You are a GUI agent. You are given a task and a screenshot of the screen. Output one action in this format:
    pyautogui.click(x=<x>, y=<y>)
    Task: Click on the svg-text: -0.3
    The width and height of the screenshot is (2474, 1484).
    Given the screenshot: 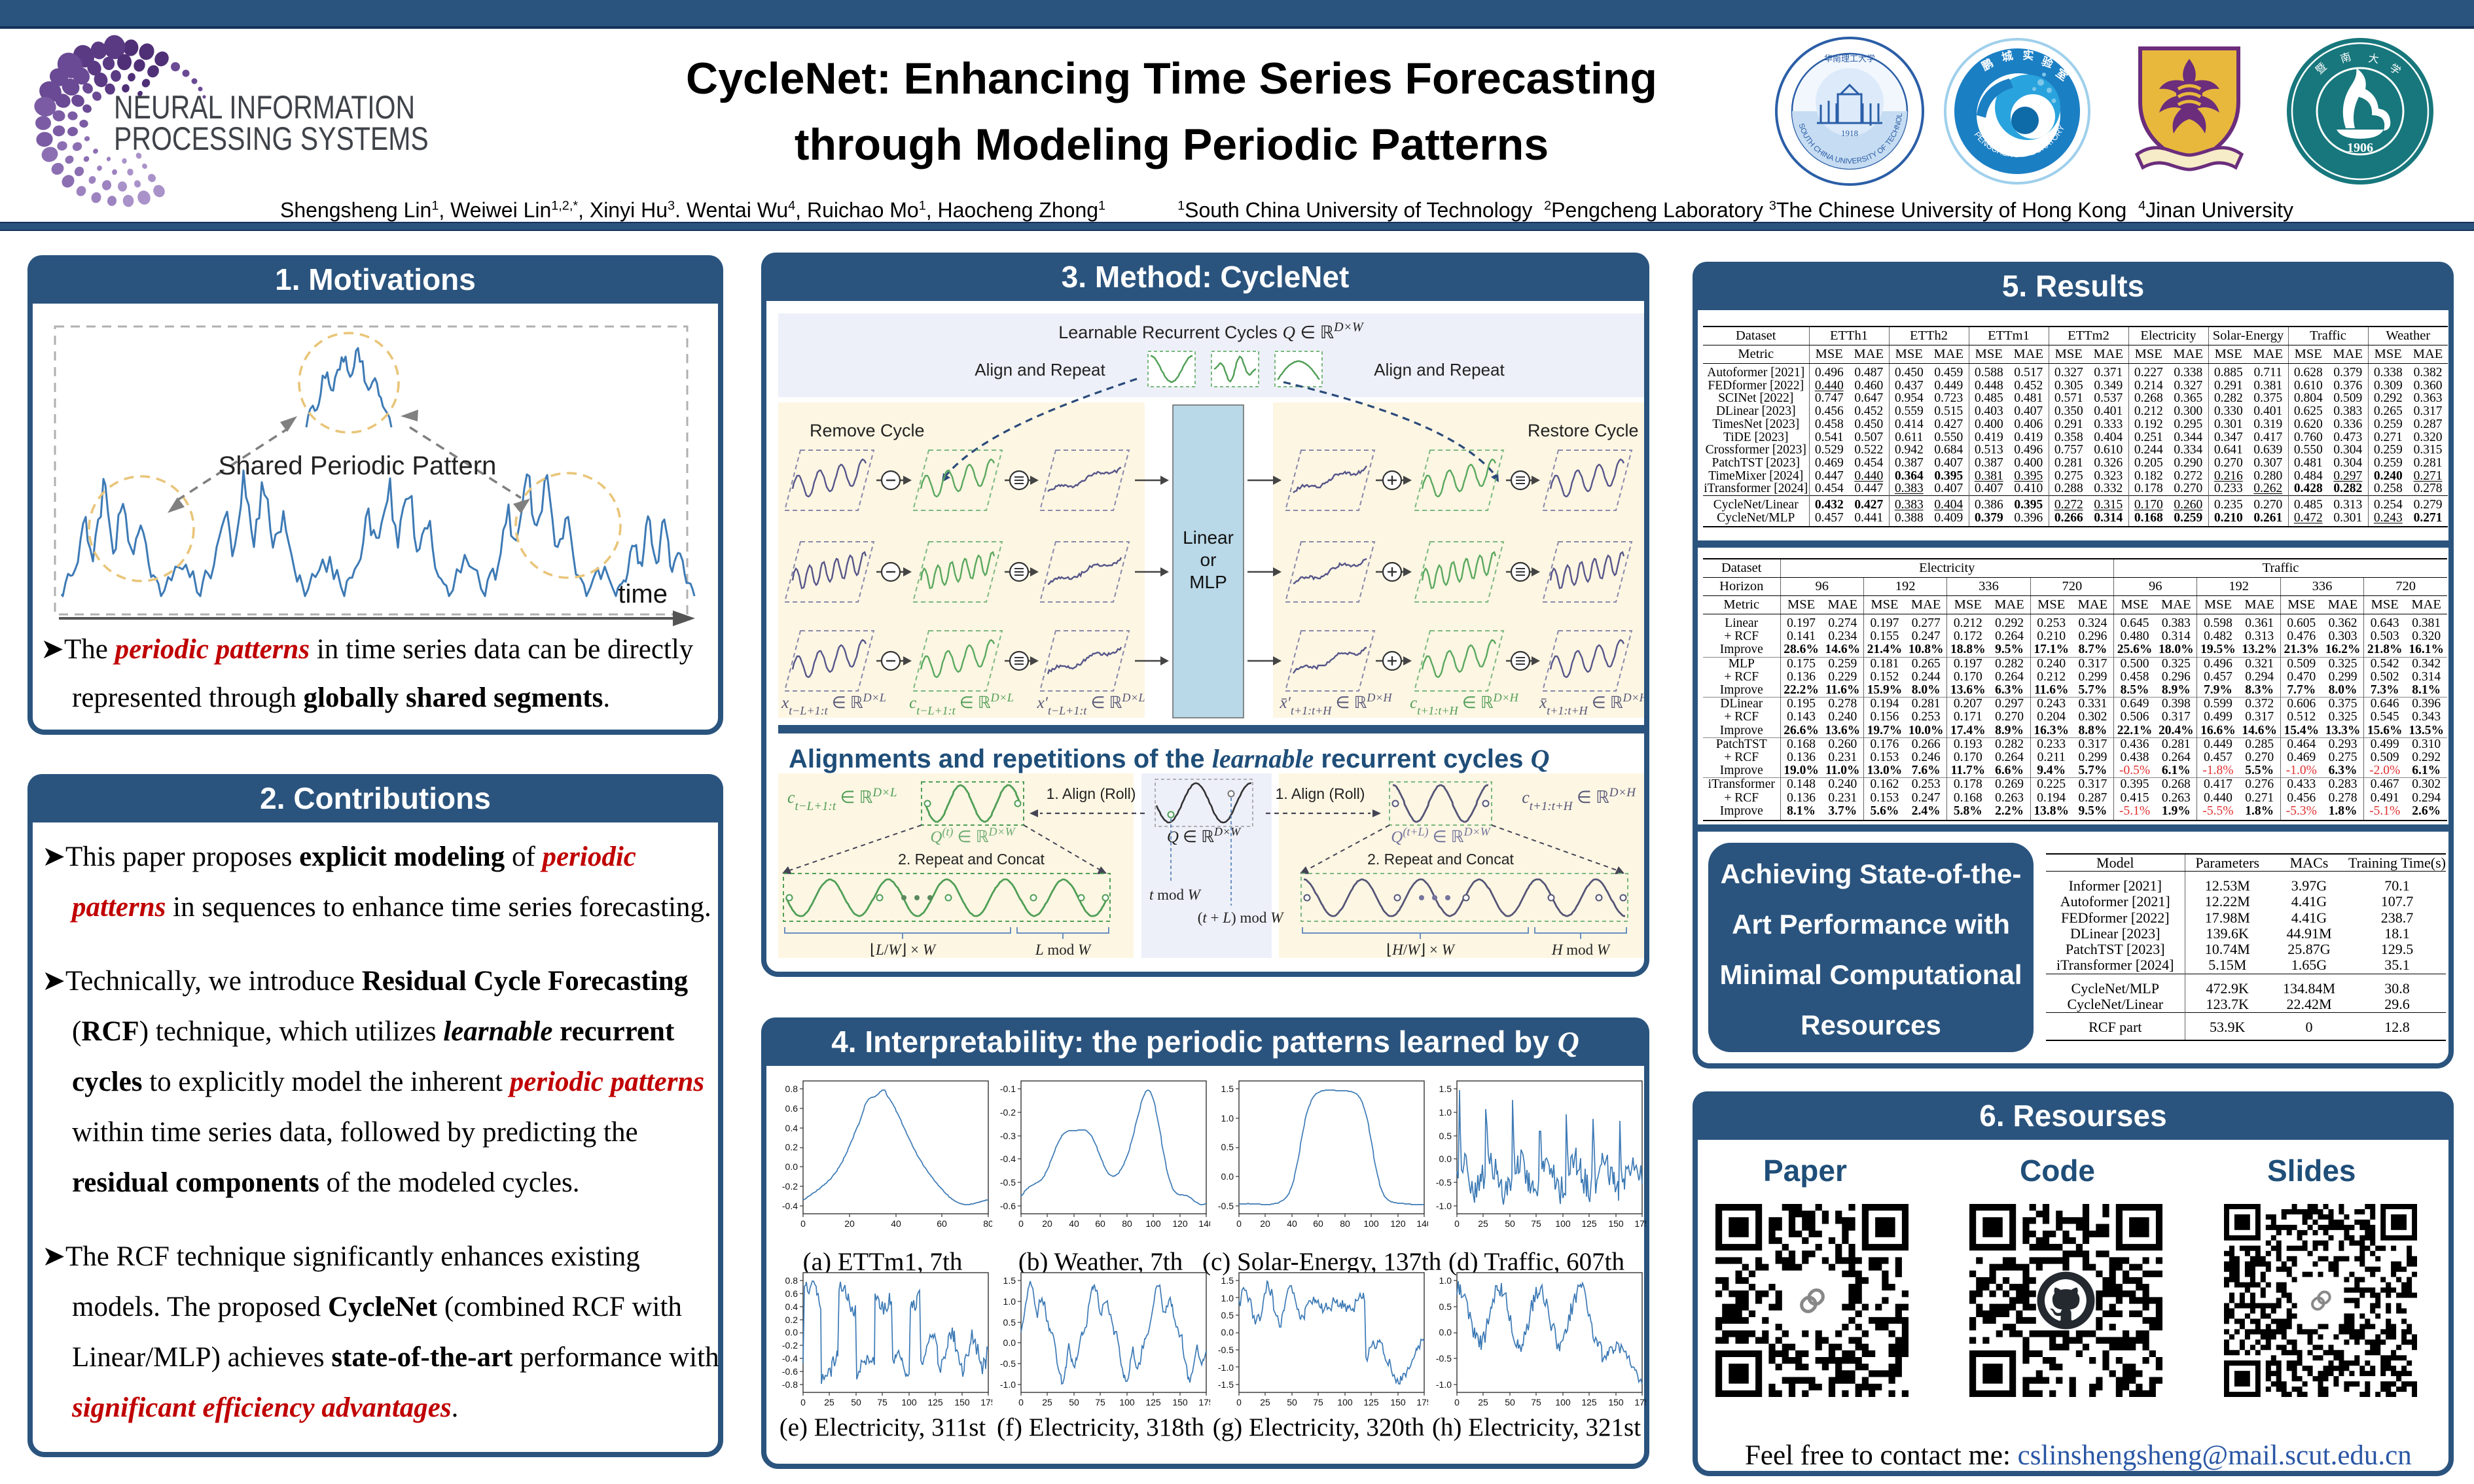 What is the action you would take?
    pyautogui.click(x=1008, y=1136)
    